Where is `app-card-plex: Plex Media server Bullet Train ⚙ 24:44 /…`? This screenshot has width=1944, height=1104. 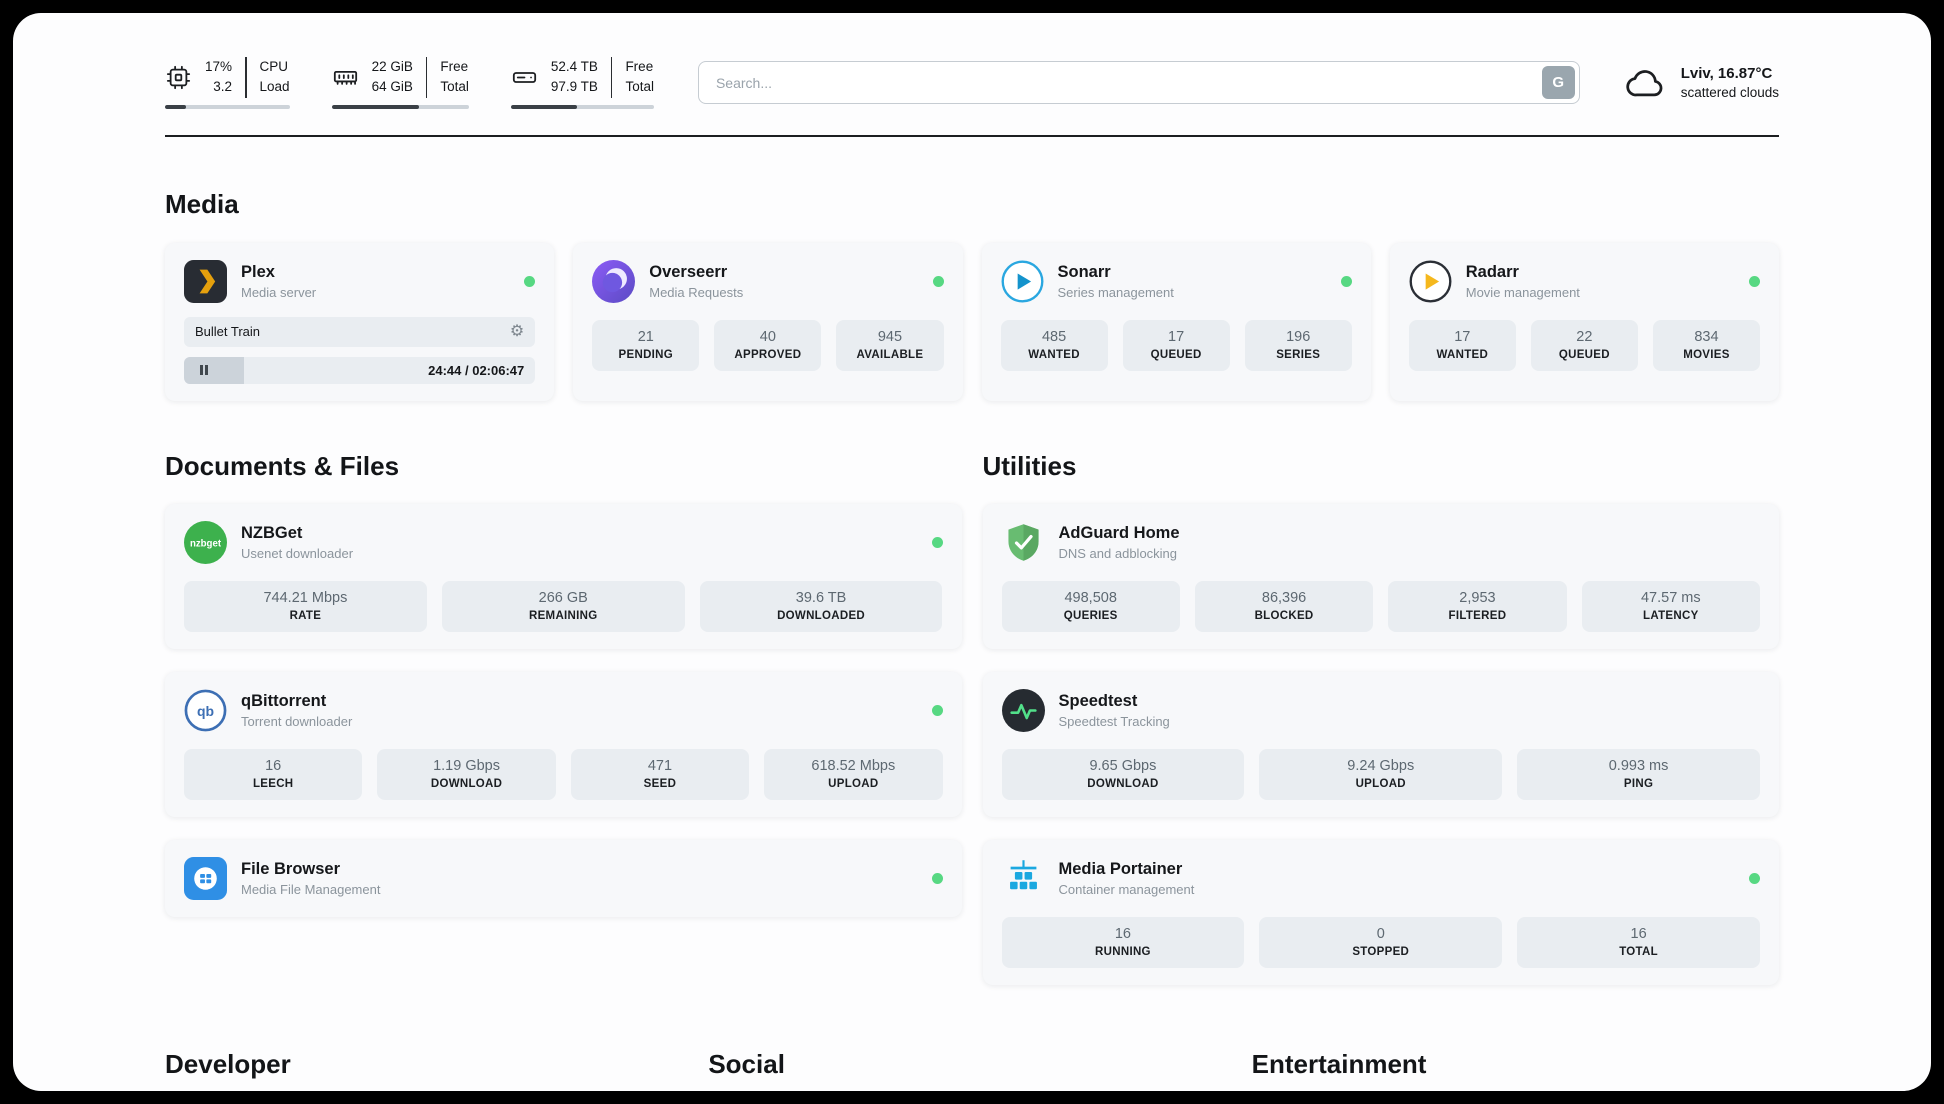 app-card-plex: Plex Media server Bullet Train ⚙ 24:44 /… is located at coordinates (360, 321).